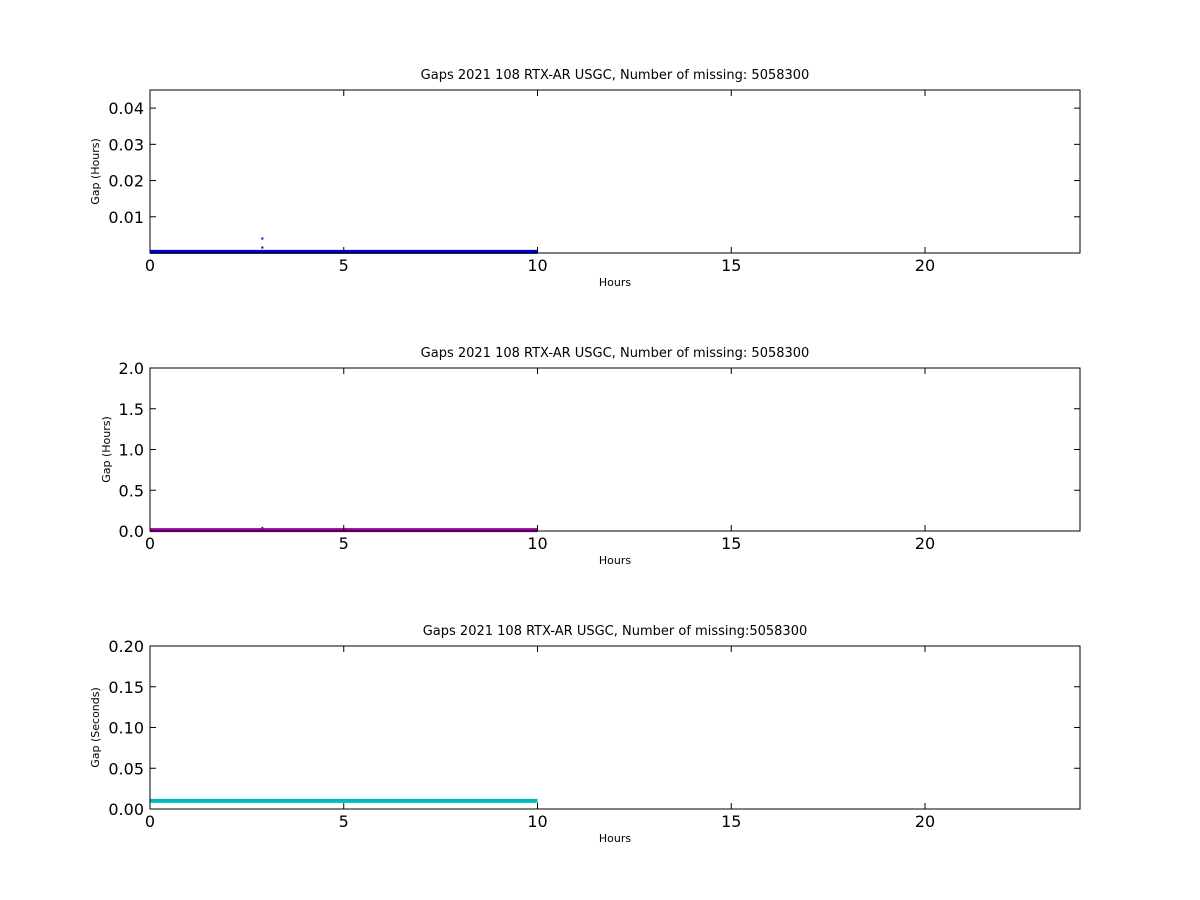  What do you see at coordinates (131, 409) in the screenshot?
I see `y-tick-label: 1.5` at bounding box center [131, 409].